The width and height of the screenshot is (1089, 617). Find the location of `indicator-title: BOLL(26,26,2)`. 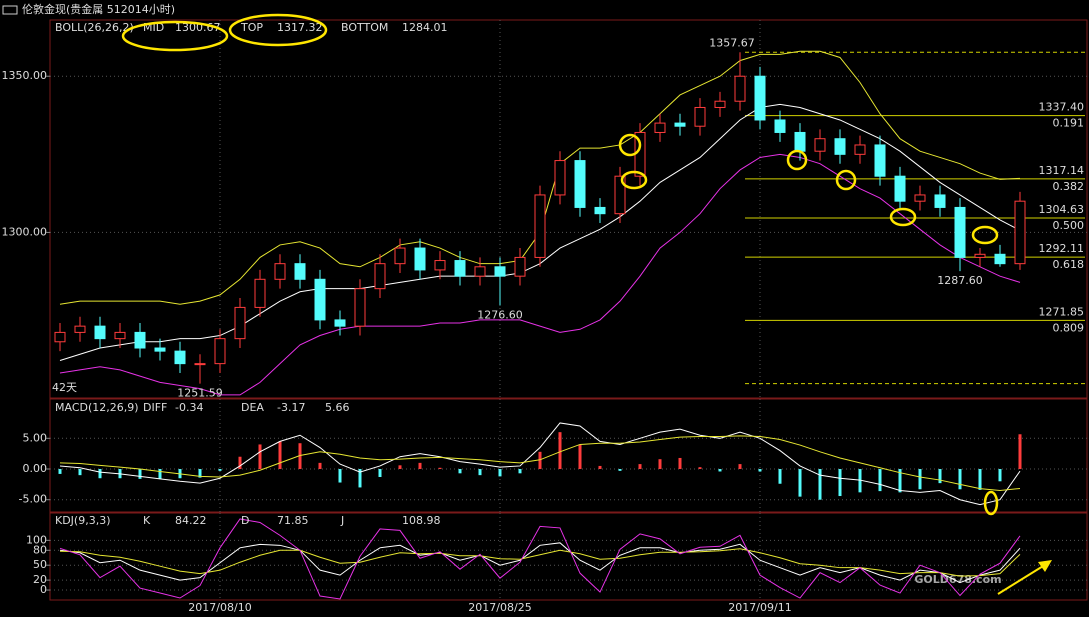

indicator-title: BOLL(26,26,2) is located at coordinates (94, 27).